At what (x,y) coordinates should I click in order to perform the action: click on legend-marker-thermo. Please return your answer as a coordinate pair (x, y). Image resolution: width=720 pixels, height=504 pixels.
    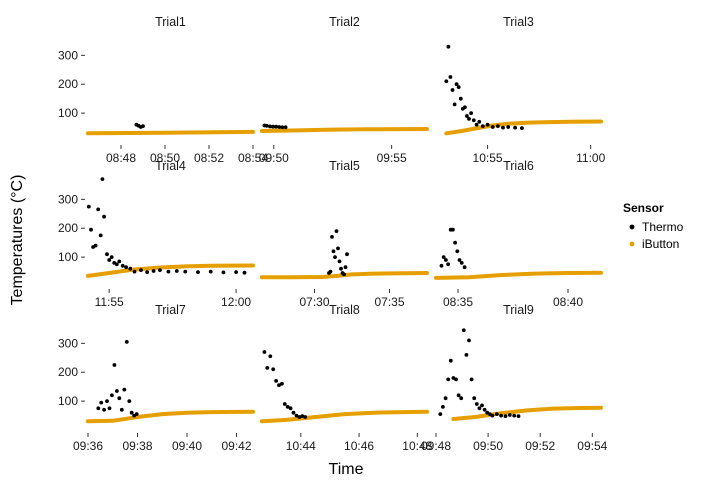
    Looking at the image, I should click on (632, 227).